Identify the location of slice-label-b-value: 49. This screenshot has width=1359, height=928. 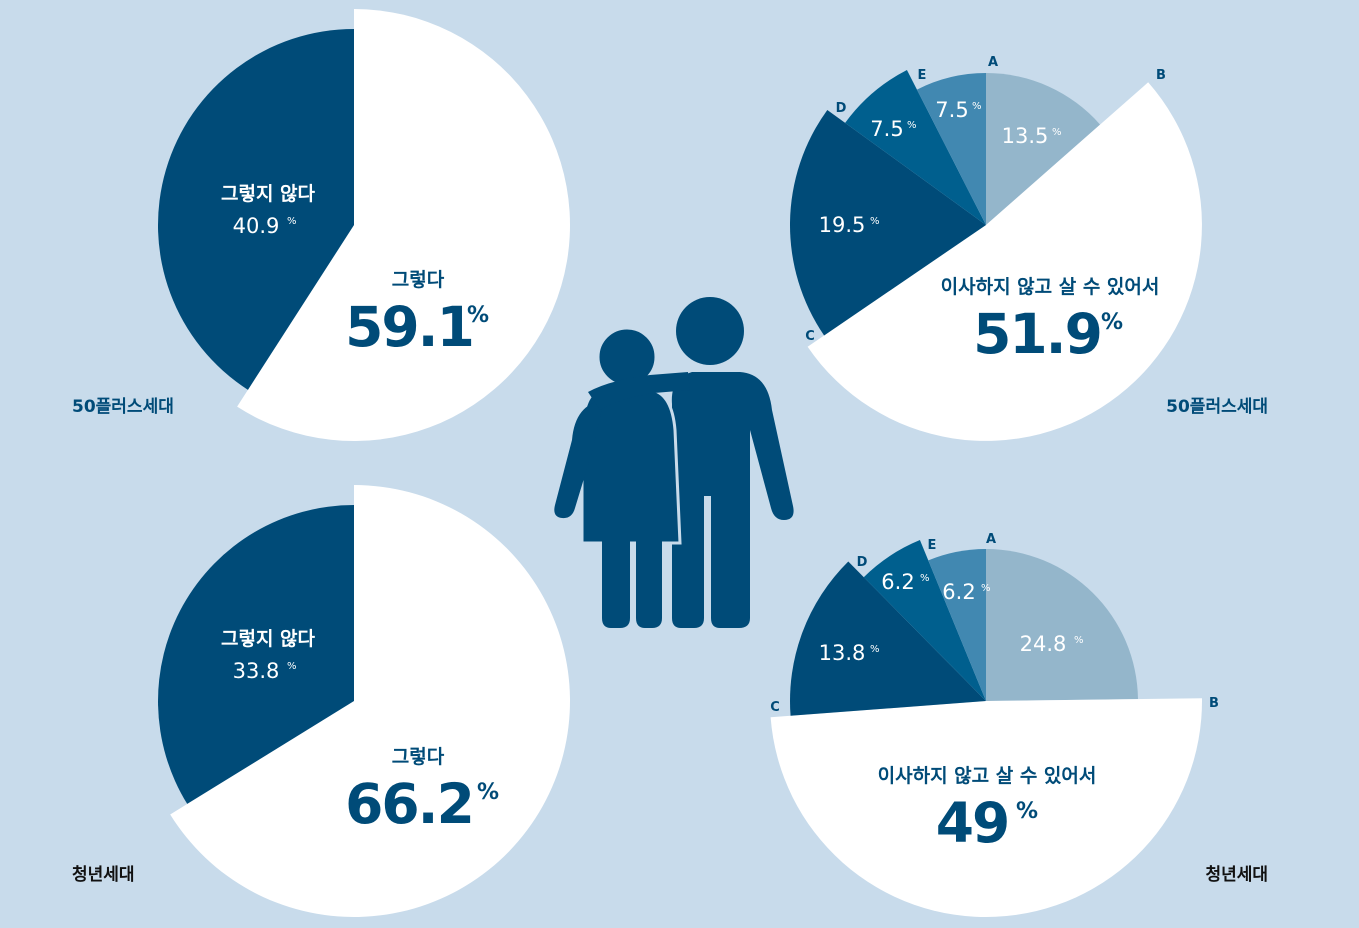
(972, 823).